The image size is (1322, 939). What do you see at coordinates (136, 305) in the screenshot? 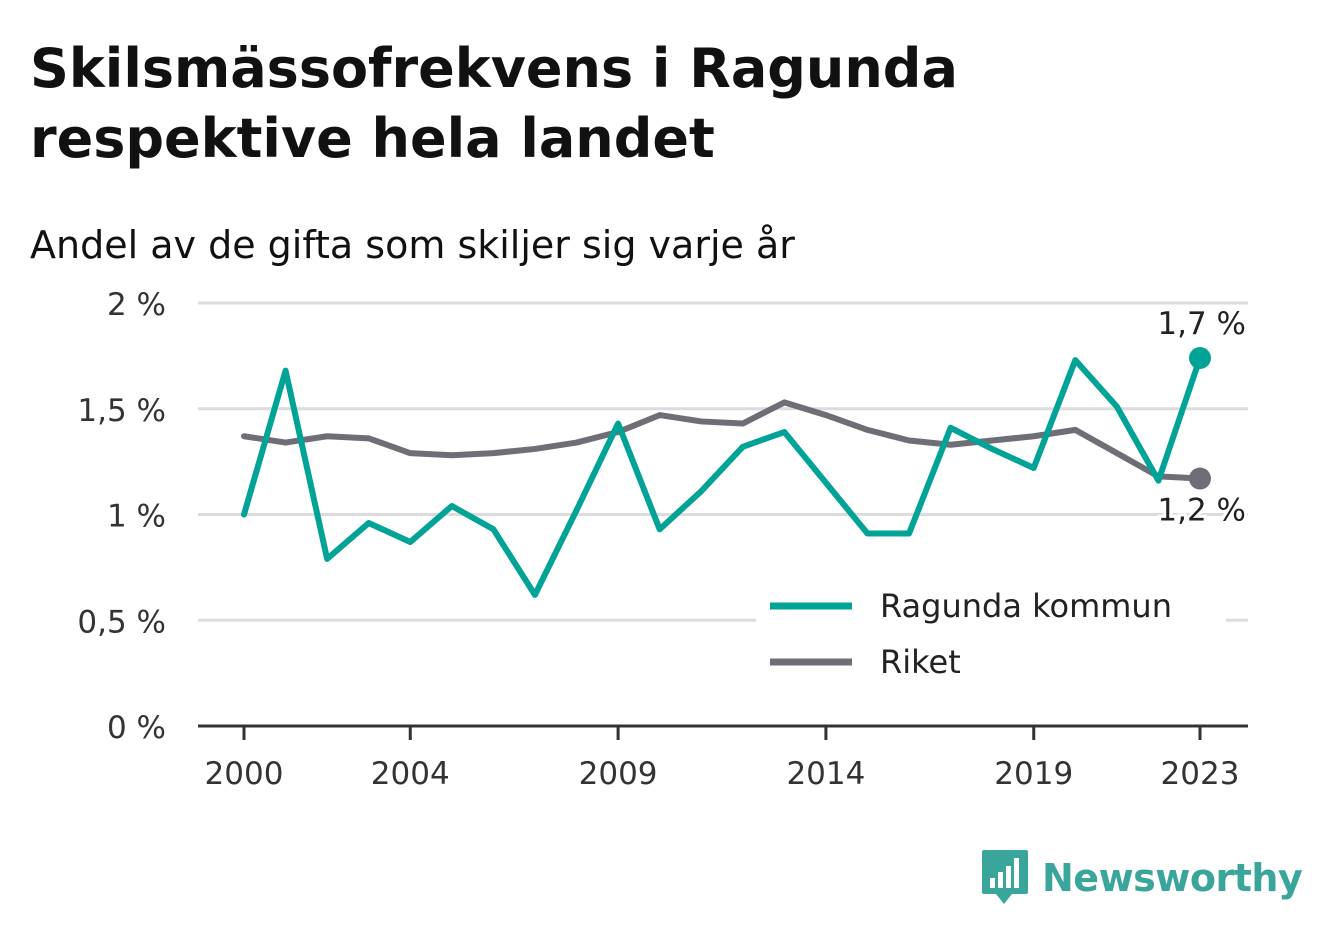
I see `y-tick-label: 2 %` at bounding box center [136, 305].